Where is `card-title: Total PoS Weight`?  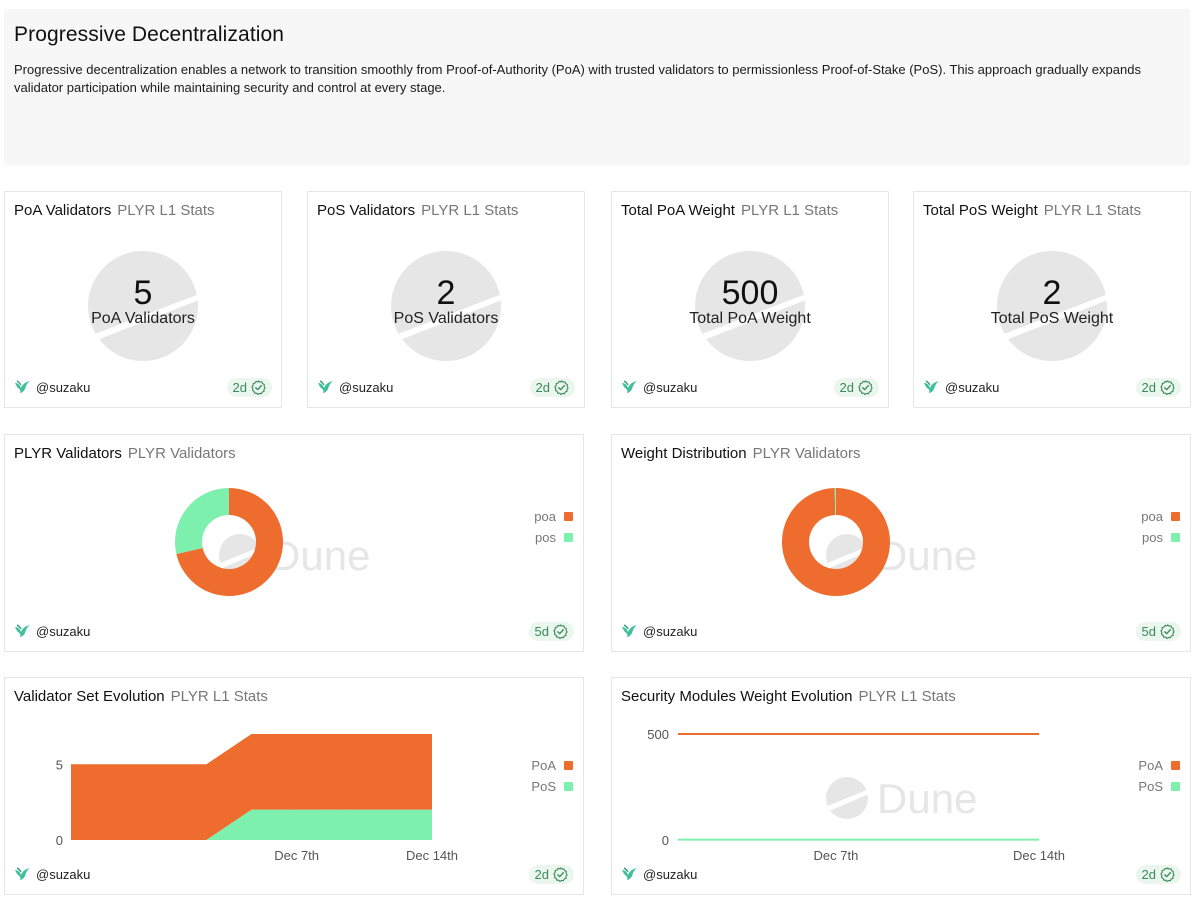 card-title: Total PoS Weight is located at coordinates (980, 210).